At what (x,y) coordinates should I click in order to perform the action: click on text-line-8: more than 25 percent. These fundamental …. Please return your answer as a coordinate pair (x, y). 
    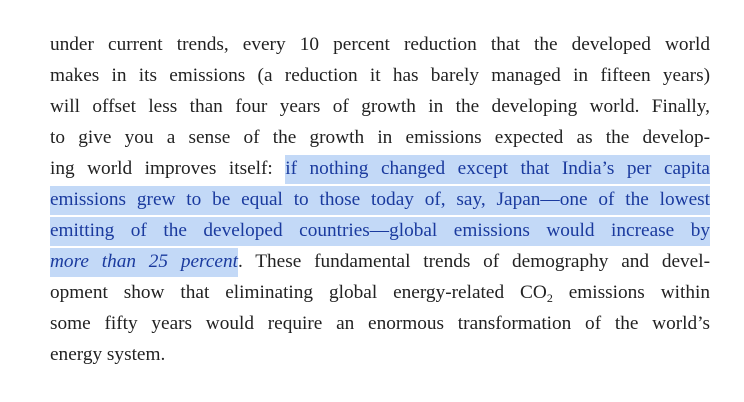
    Looking at the image, I should click on (380, 261).